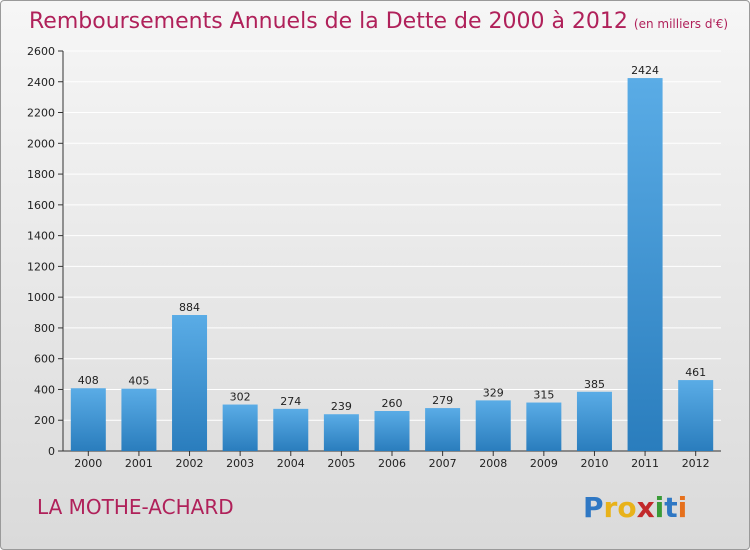 This screenshot has height=550, width=750. Describe the element at coordinates (41, 266) in the screenshot. I see `y-tick-label: 1200` at that location.